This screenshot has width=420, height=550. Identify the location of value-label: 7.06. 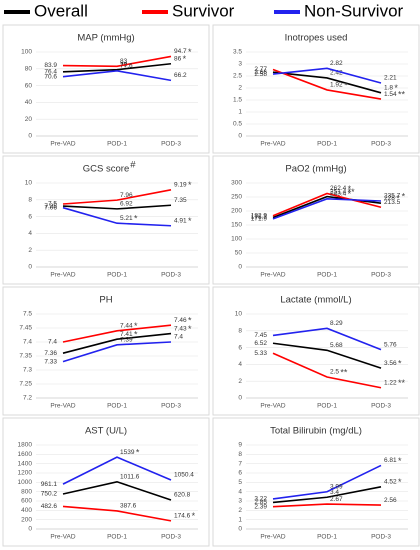
(50, 207).